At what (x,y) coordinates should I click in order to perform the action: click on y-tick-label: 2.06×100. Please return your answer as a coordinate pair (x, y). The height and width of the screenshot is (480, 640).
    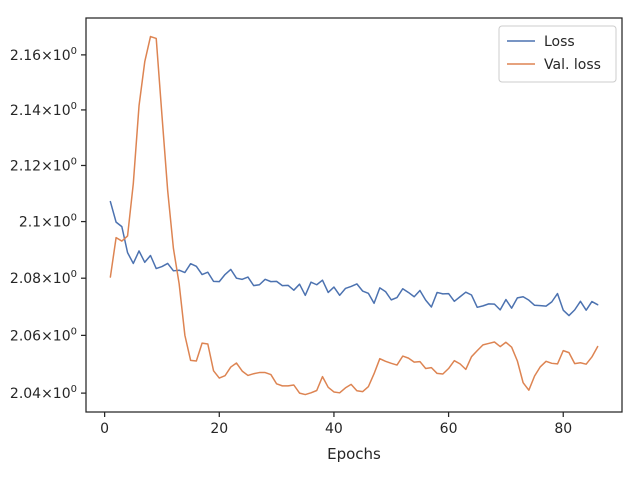
    Looking at the image, I should click on (43, 335).